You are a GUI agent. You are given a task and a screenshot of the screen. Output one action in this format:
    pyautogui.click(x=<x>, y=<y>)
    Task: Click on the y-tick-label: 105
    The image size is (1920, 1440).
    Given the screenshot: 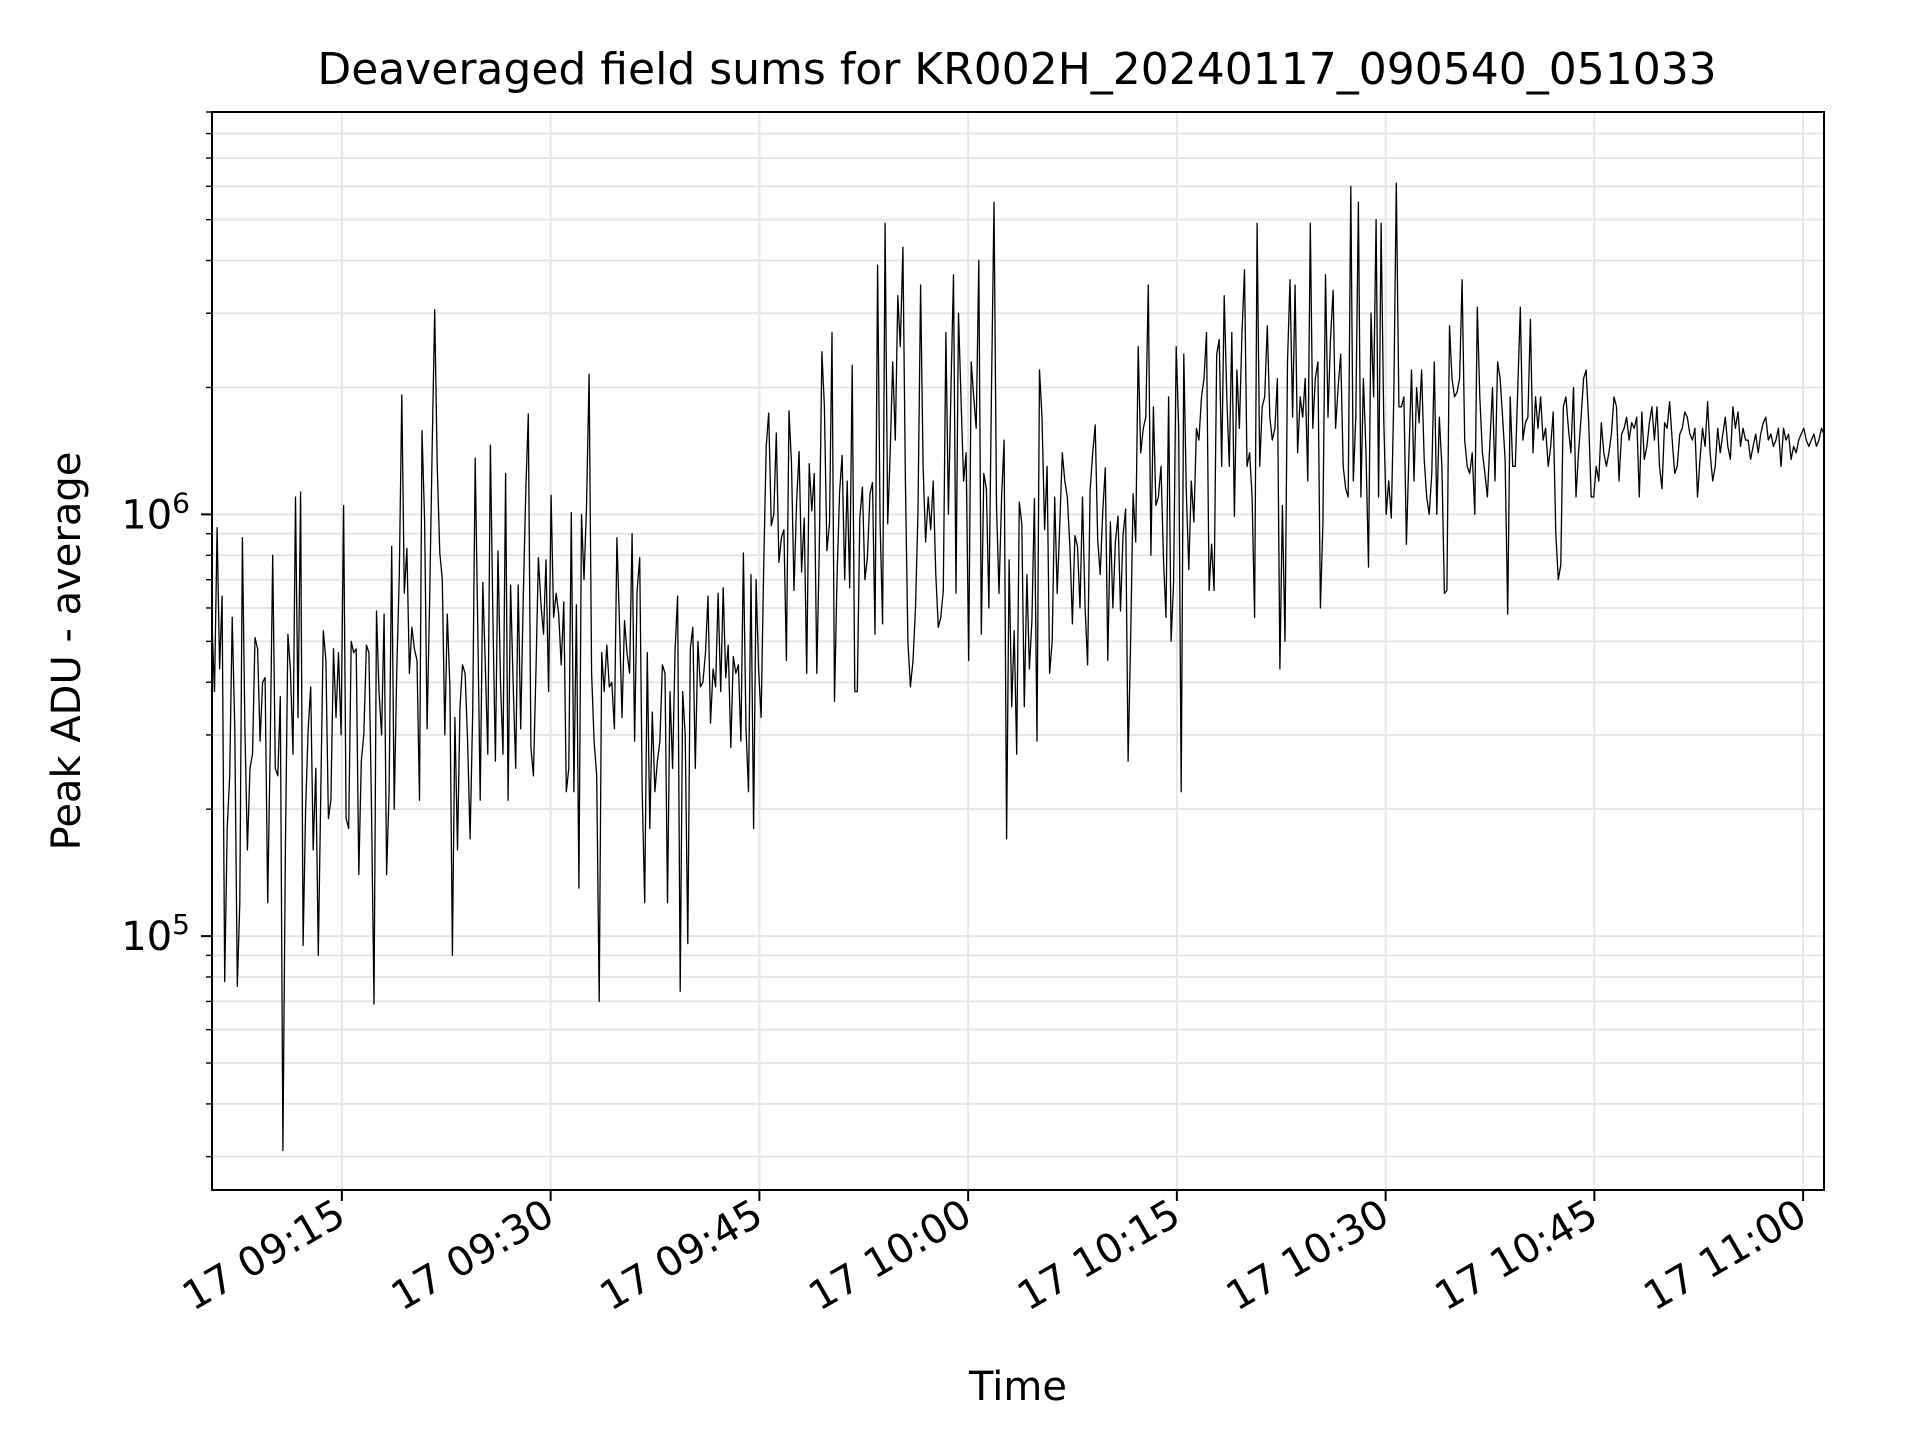 What is the action you would take?
    pyautogui.click(x=155, y=934)
    